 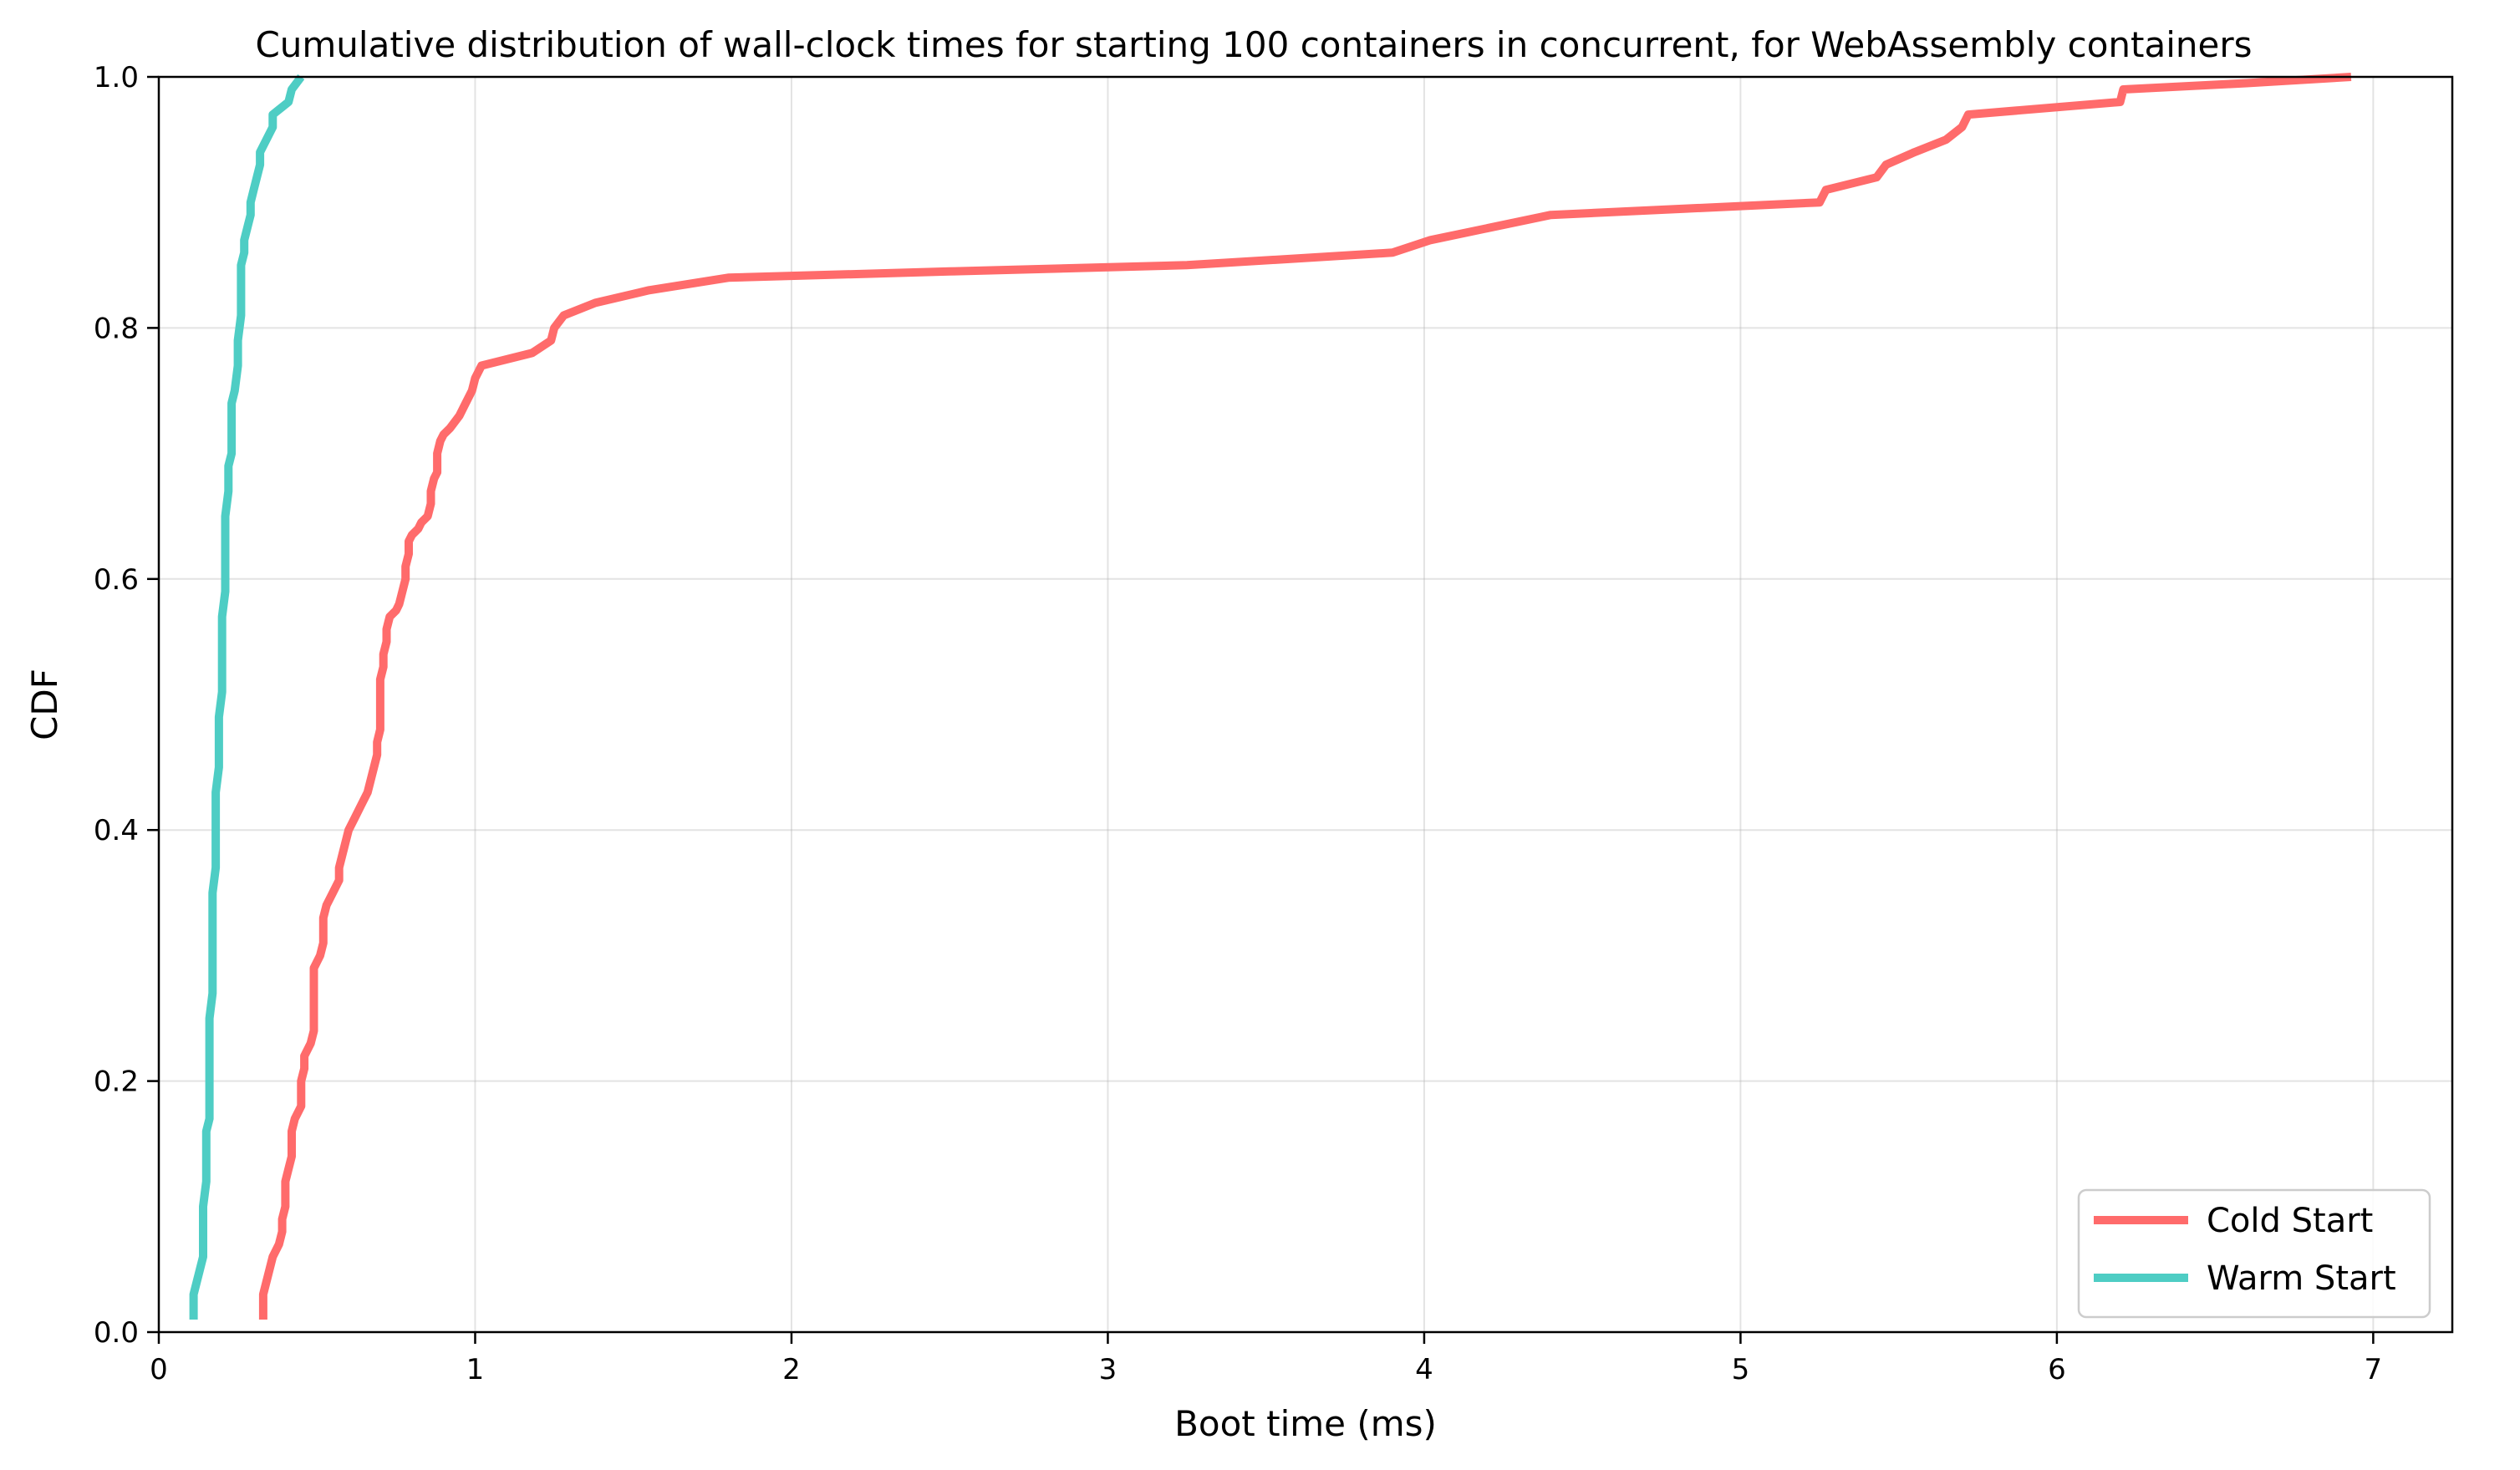 I want to click on x-tick-label: 0, so click(x=159, y=1369).